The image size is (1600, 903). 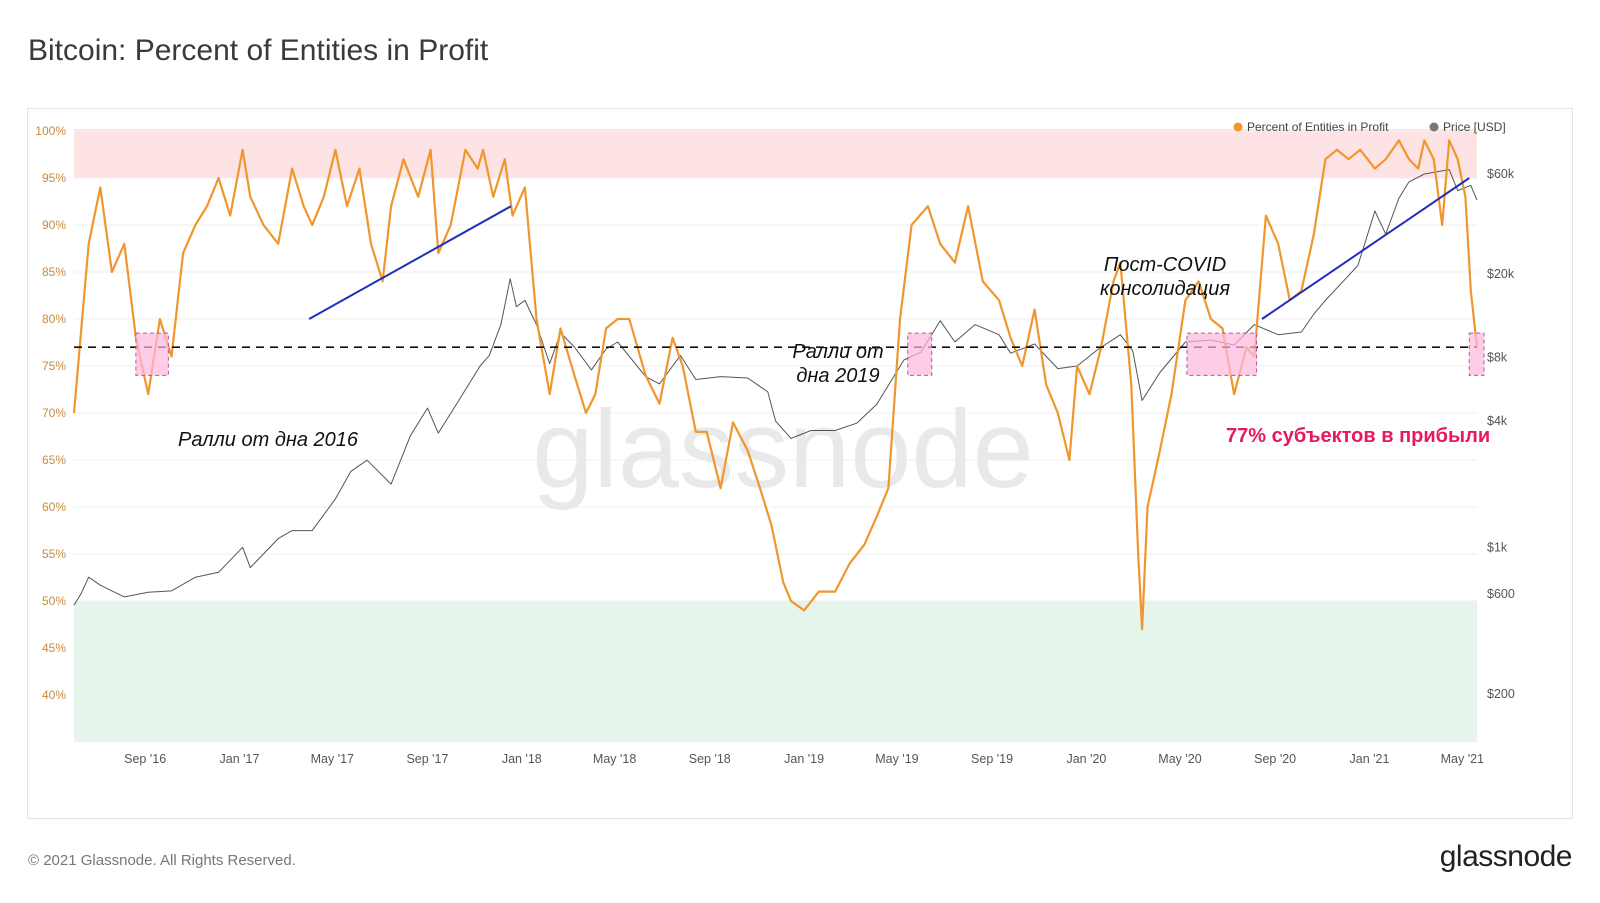 I want to click on left-tick-label: 65%, so click(x=54, y=460).